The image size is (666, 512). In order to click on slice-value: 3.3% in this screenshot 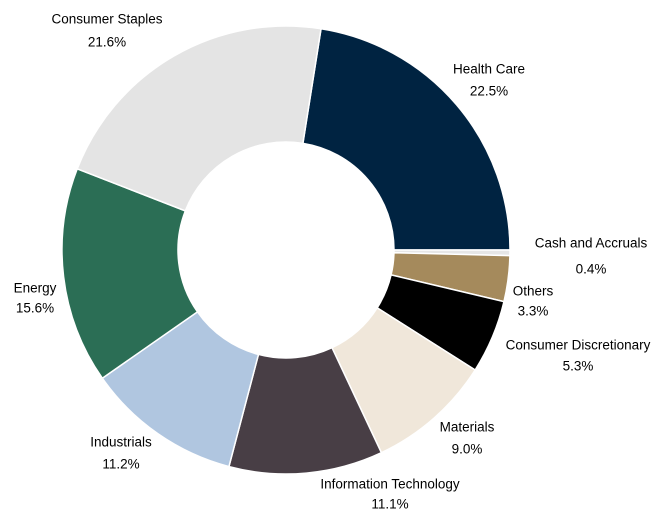, I will do `click(533, 311)`.